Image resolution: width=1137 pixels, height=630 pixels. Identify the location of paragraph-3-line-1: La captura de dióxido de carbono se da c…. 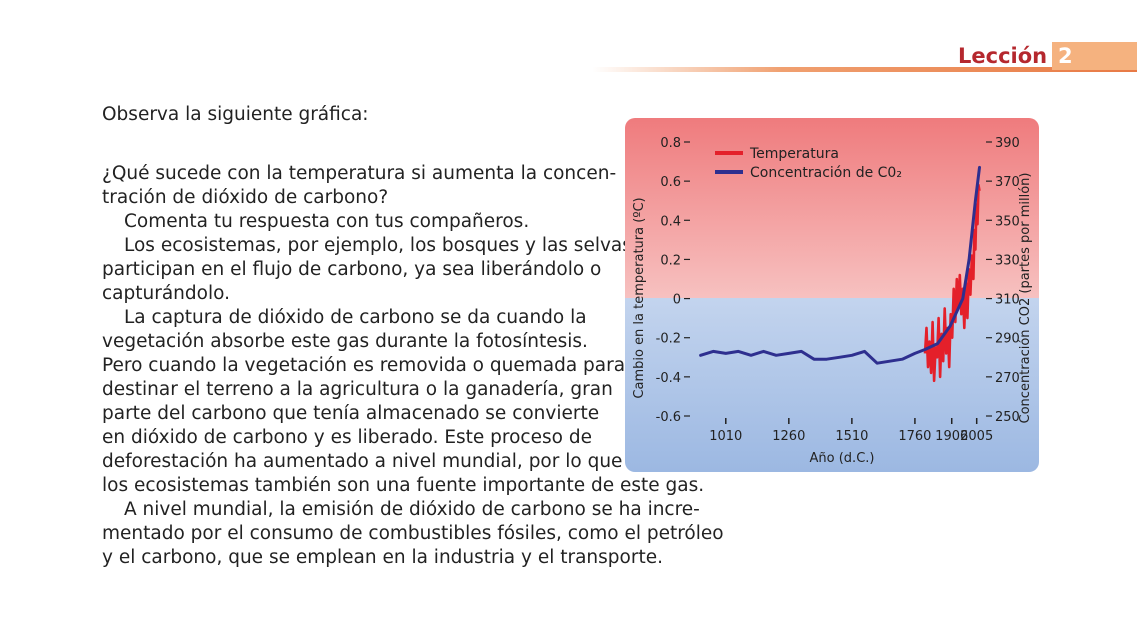
(355, 317).